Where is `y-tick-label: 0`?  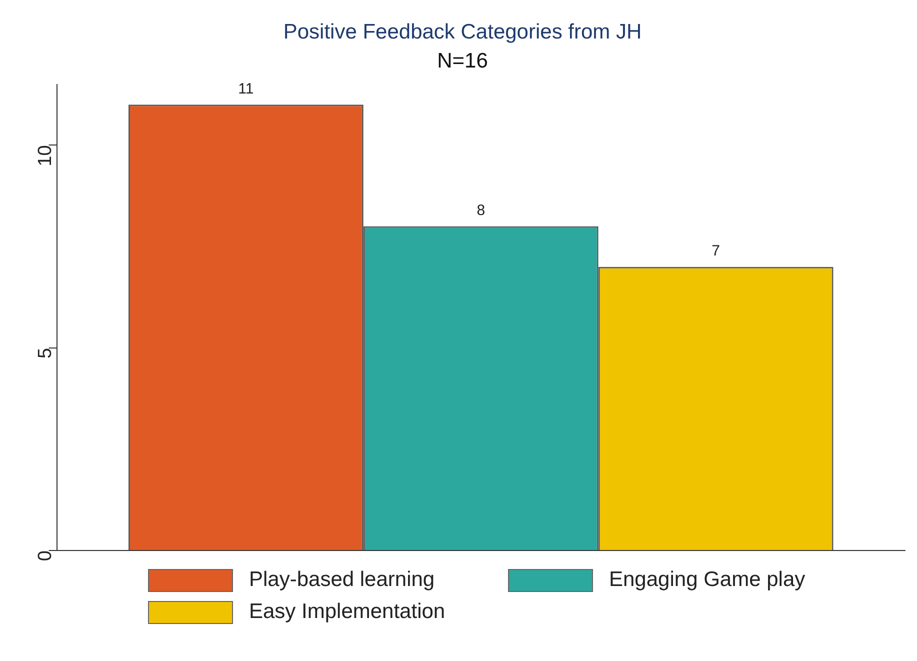 y-tick-label: 0 is located at coordinates (45, 556).